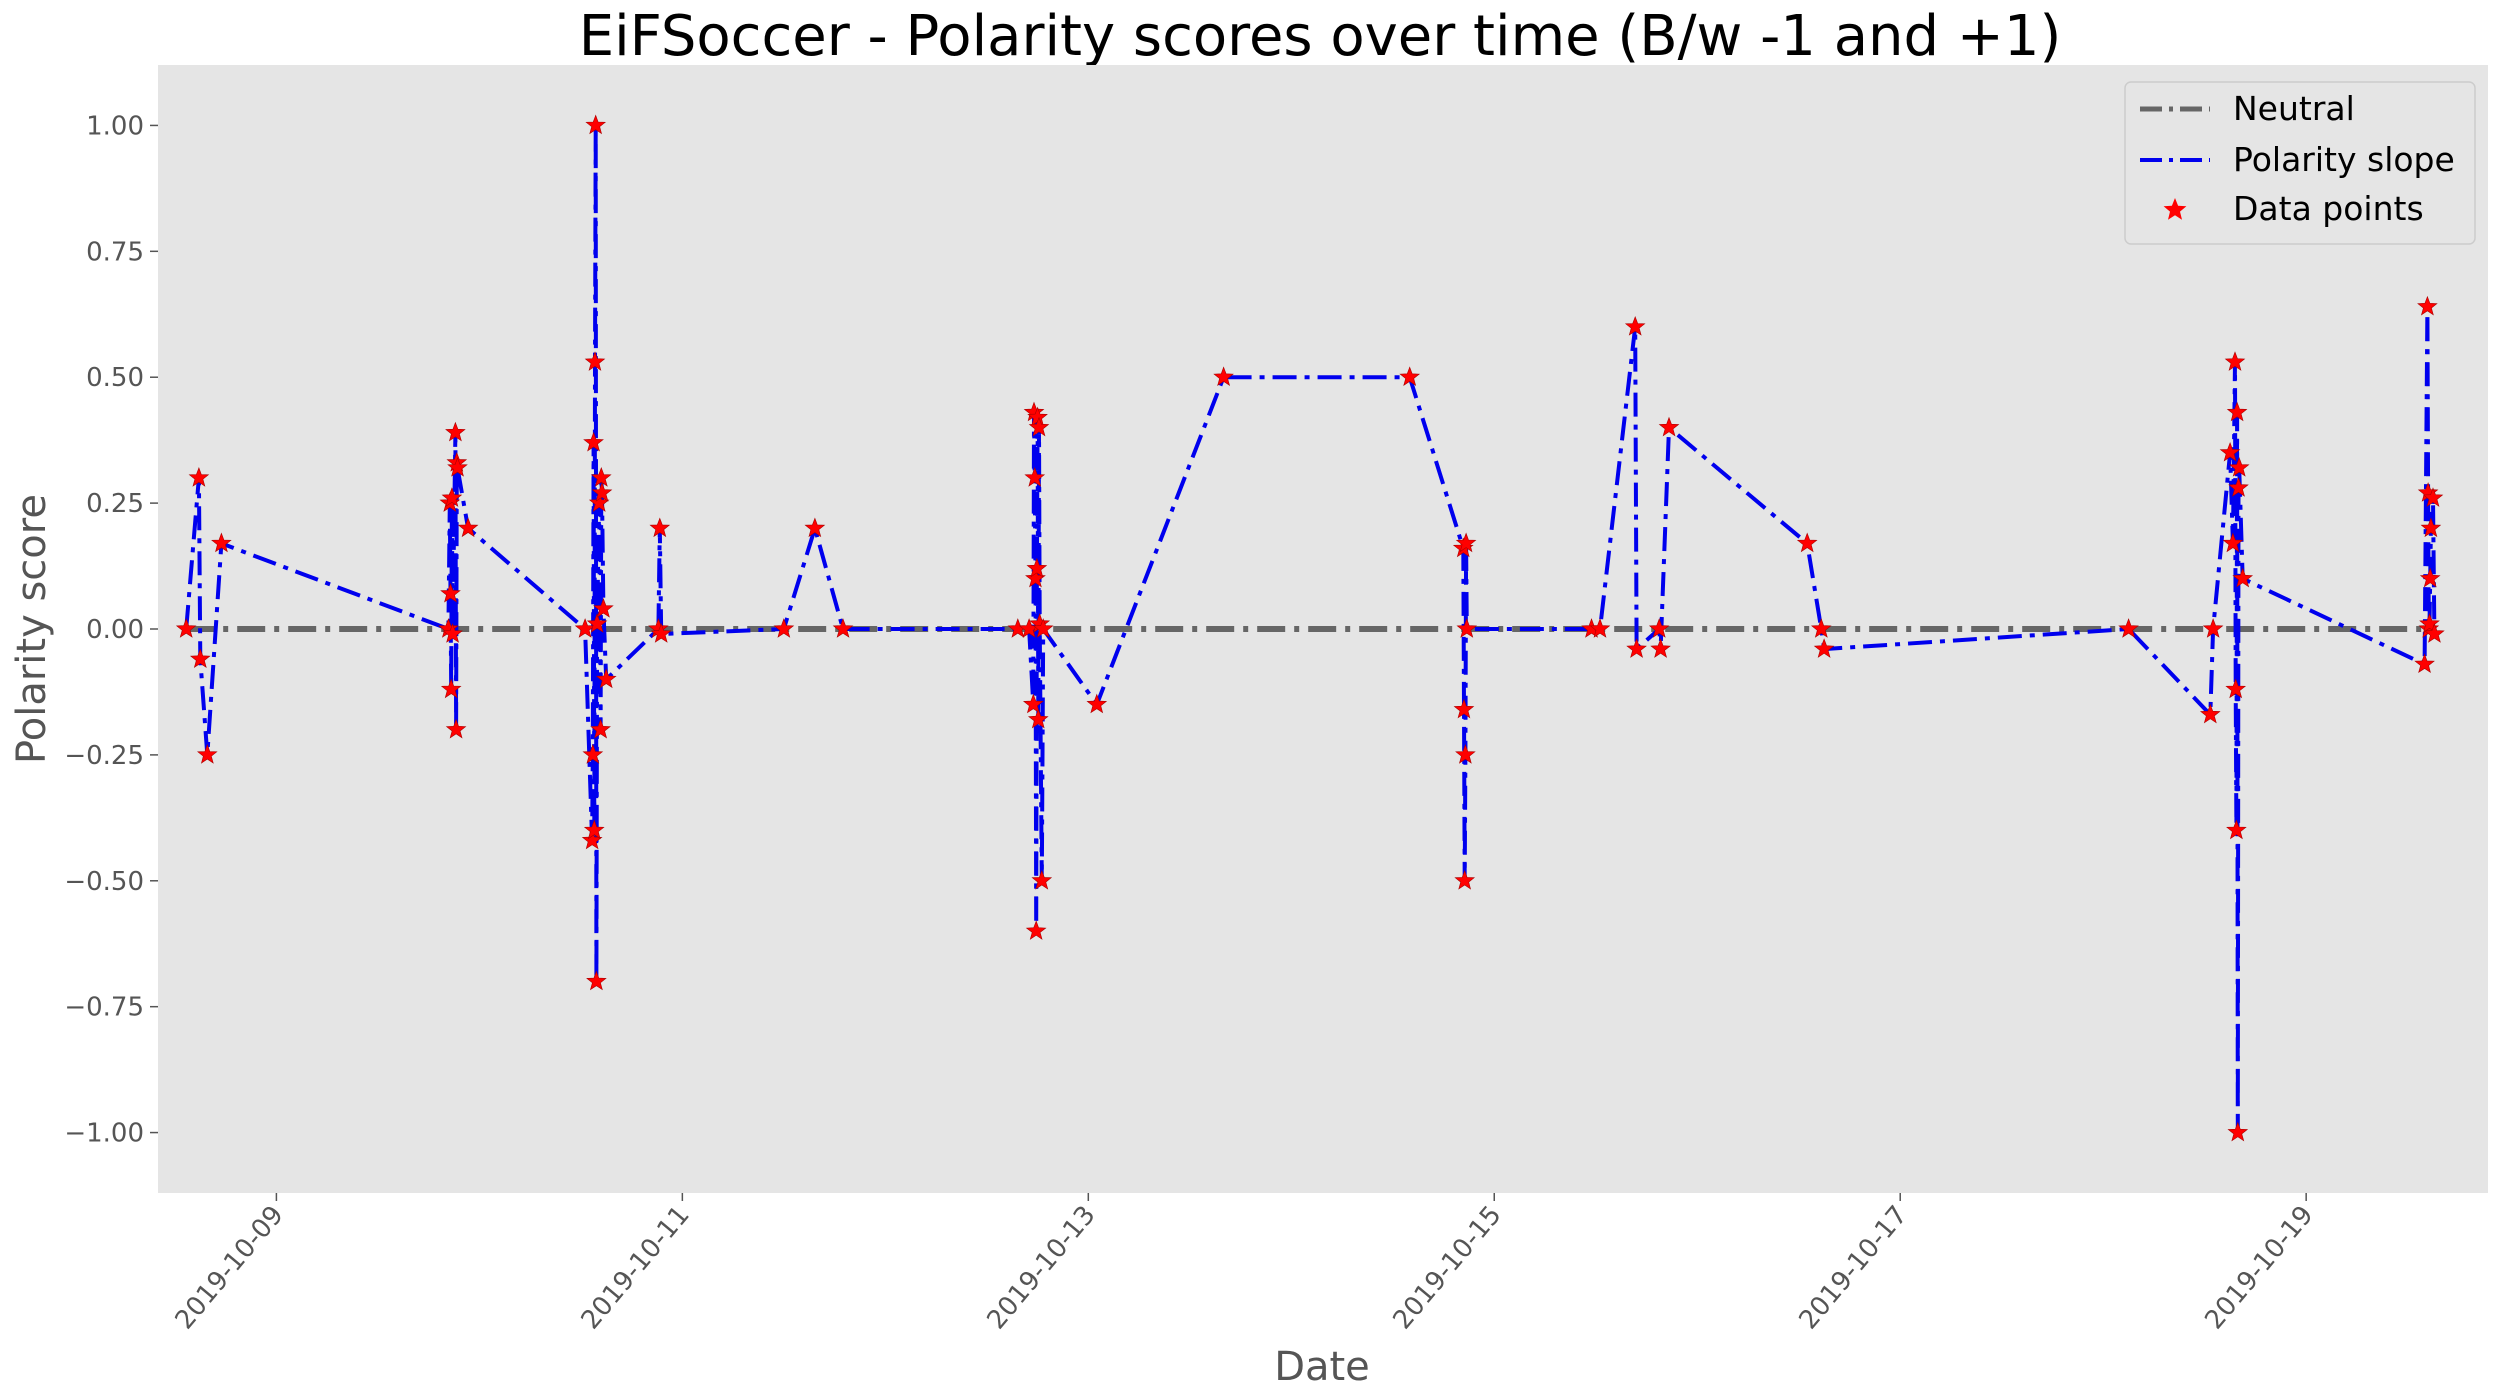  What do you see at coordinates (230, 1267) in the screenshot?
I see `x-tick-label: 2019-10-09` at bounding box center [230, 1267].